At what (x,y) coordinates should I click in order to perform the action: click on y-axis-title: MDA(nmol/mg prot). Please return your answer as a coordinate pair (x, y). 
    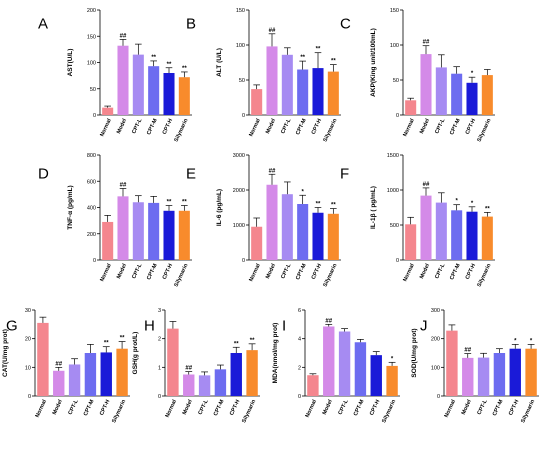
    Looking at the image, I should click on (275, 353).